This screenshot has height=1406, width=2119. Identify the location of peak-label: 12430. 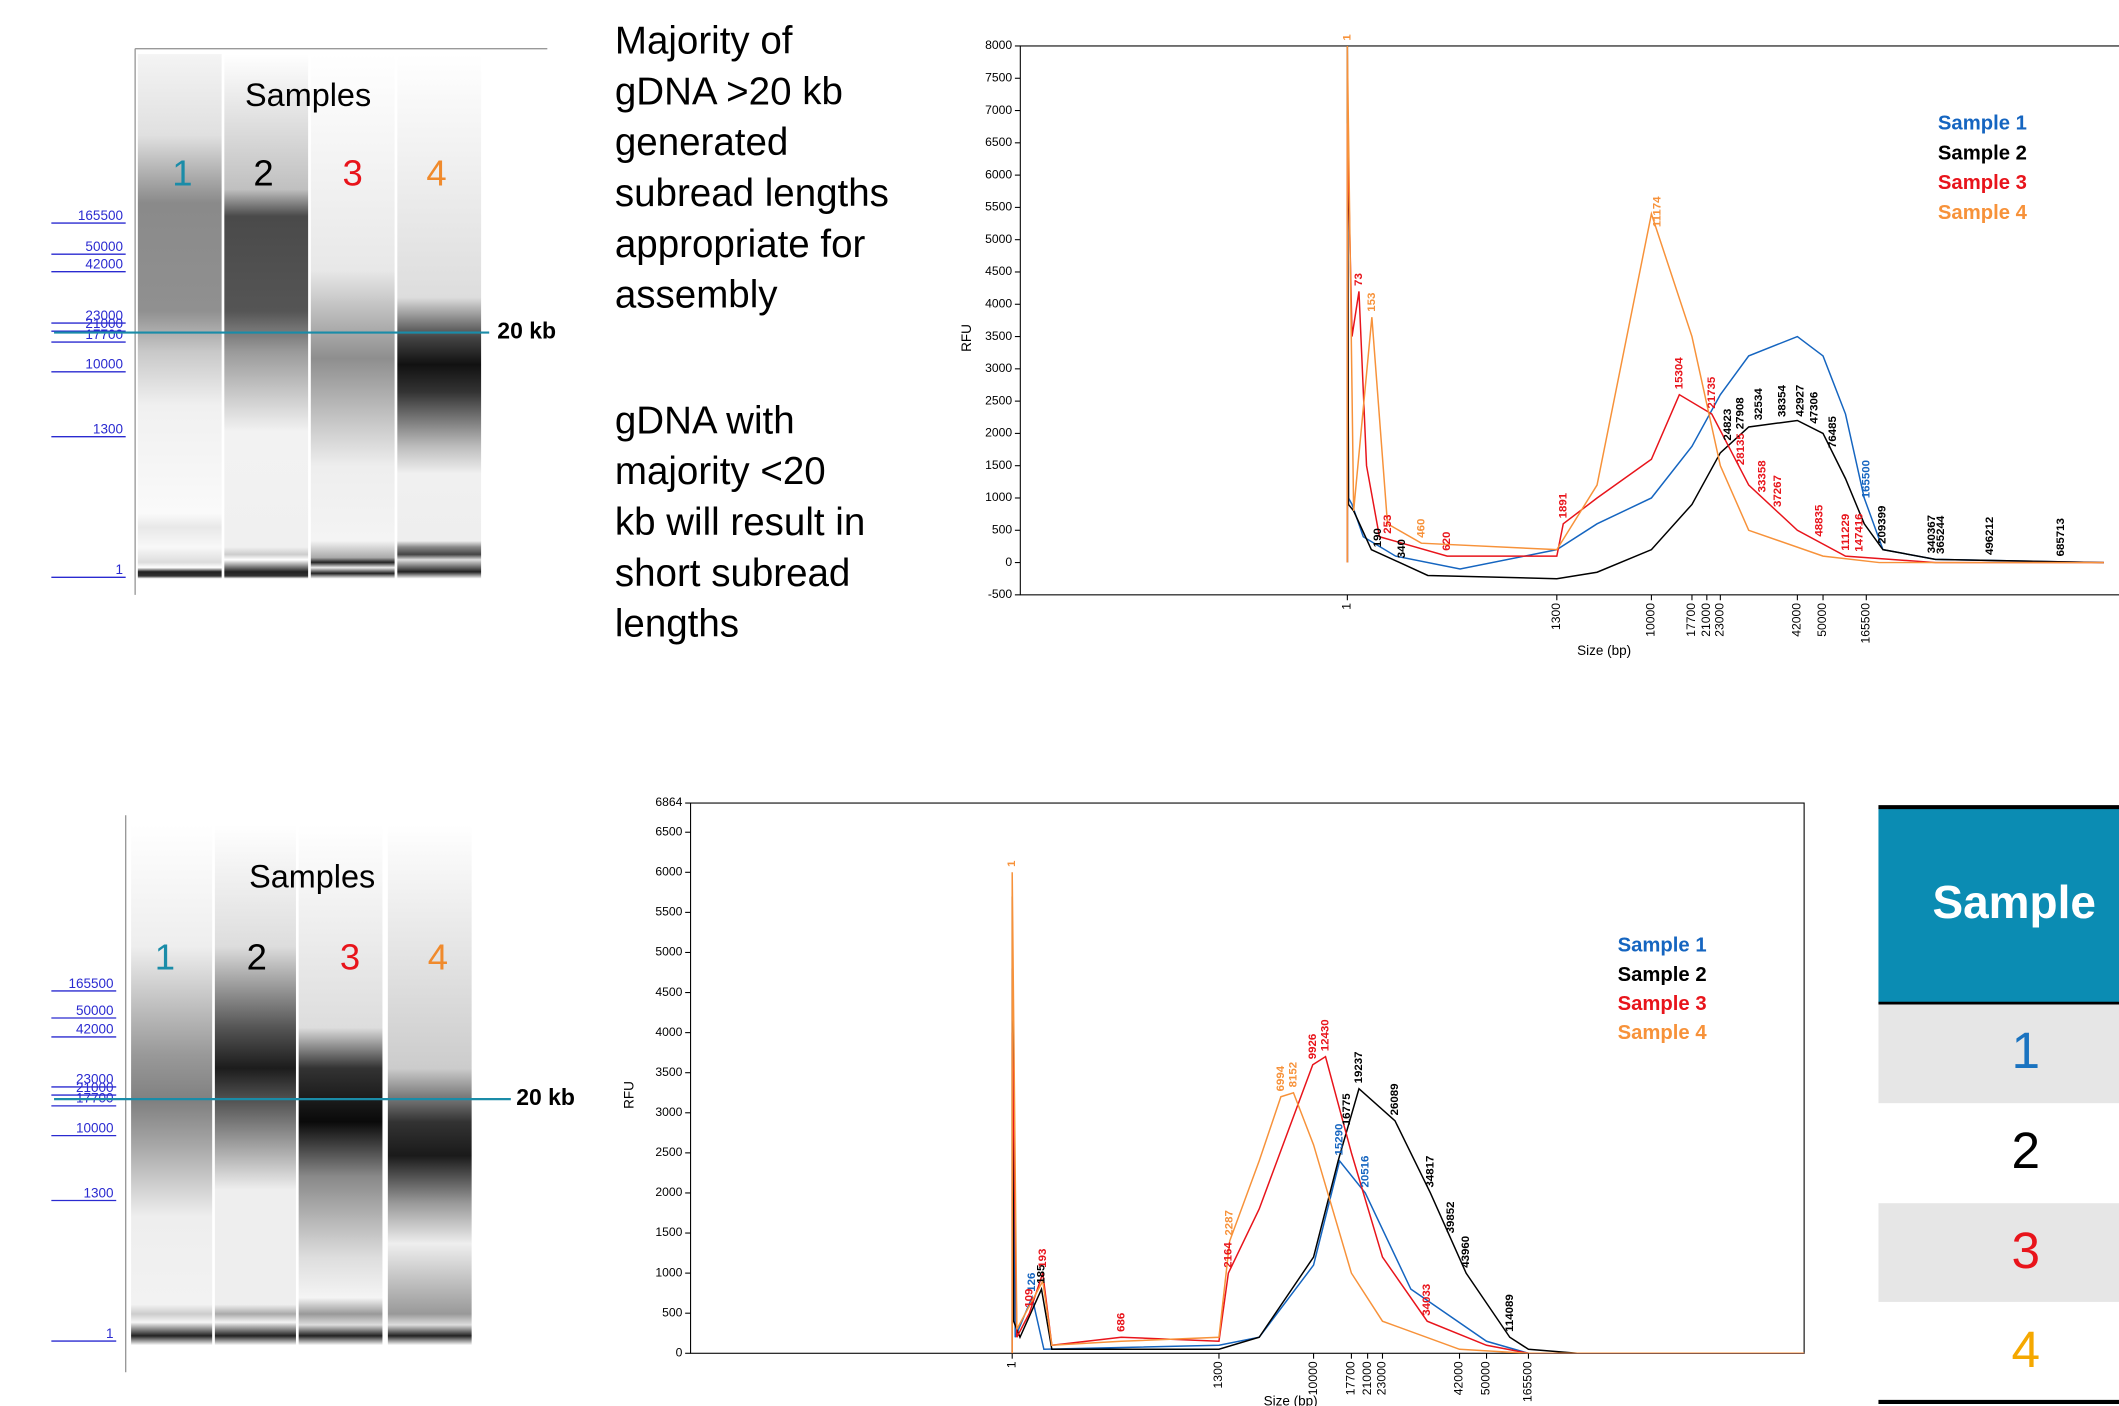
(1326, 1035).